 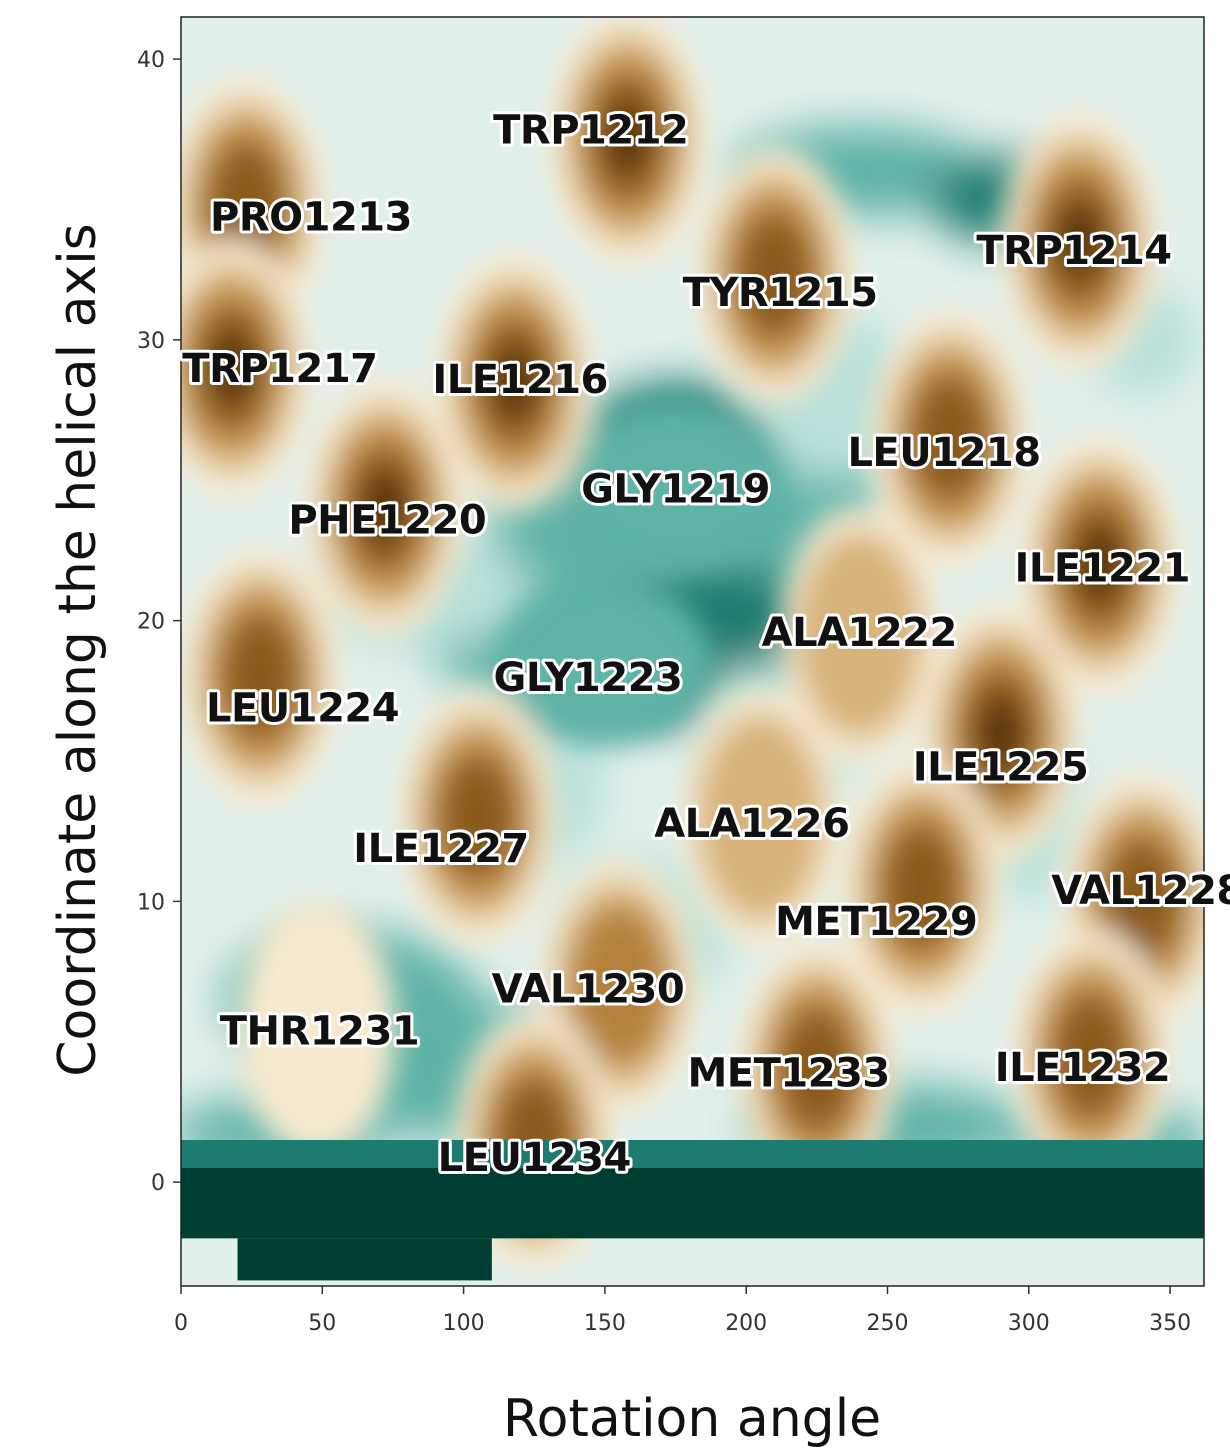 I want to click on residue-patch-thr1231, so click(x=316, y=1027).